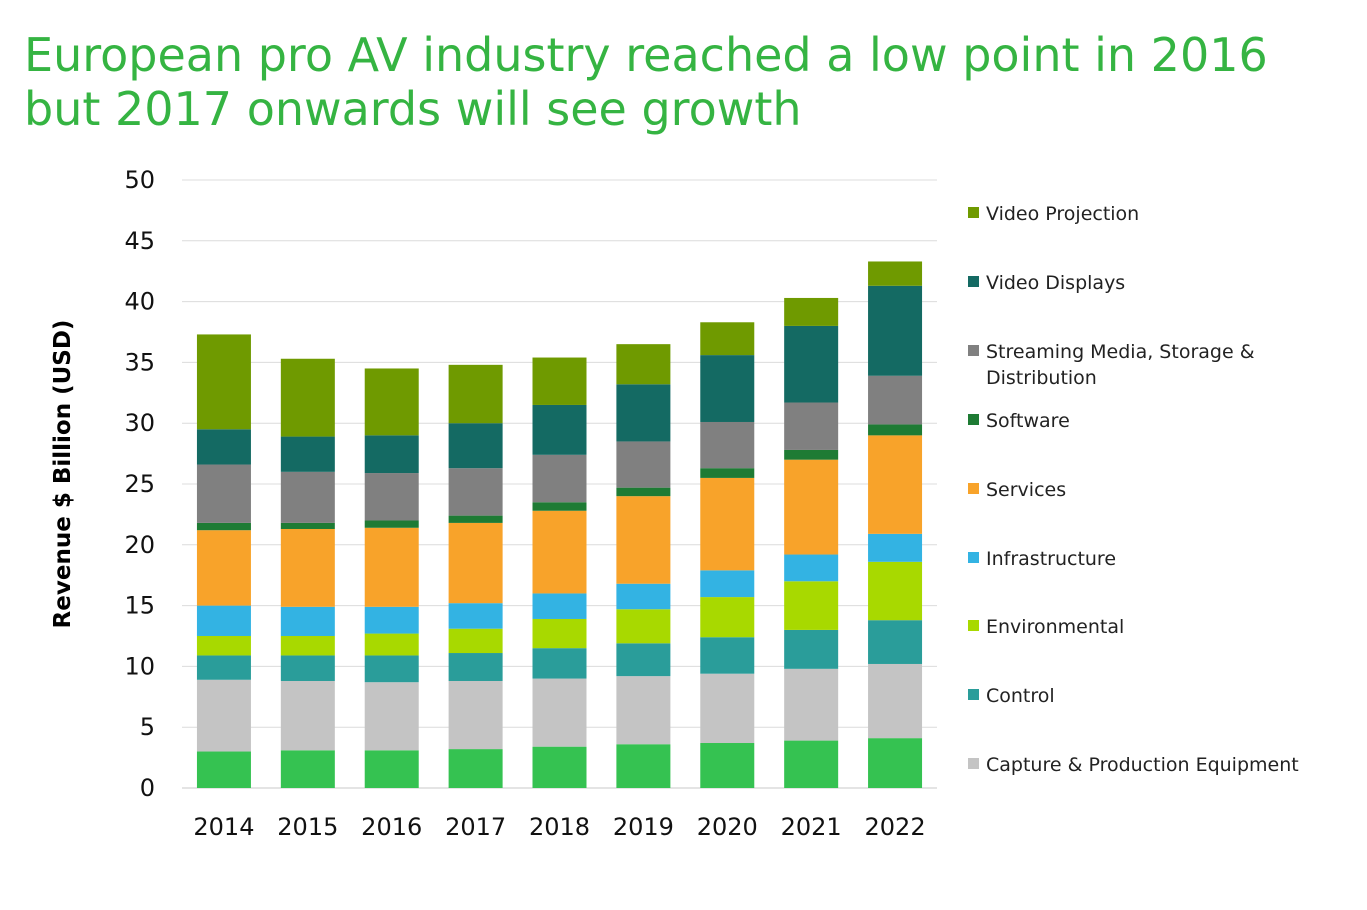  Describe the element at coordinates (63, 474) in the screenshot. I see `y-axis-label: Revenue $ Billion (USD)` at that location.